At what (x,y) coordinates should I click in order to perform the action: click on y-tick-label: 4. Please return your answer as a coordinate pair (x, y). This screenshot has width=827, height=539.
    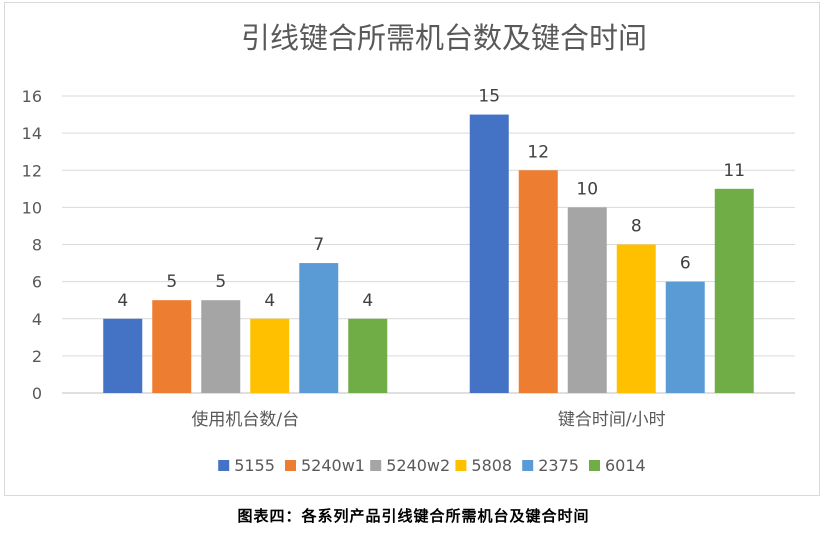
    Looking at the image, I should click on (37, 319).